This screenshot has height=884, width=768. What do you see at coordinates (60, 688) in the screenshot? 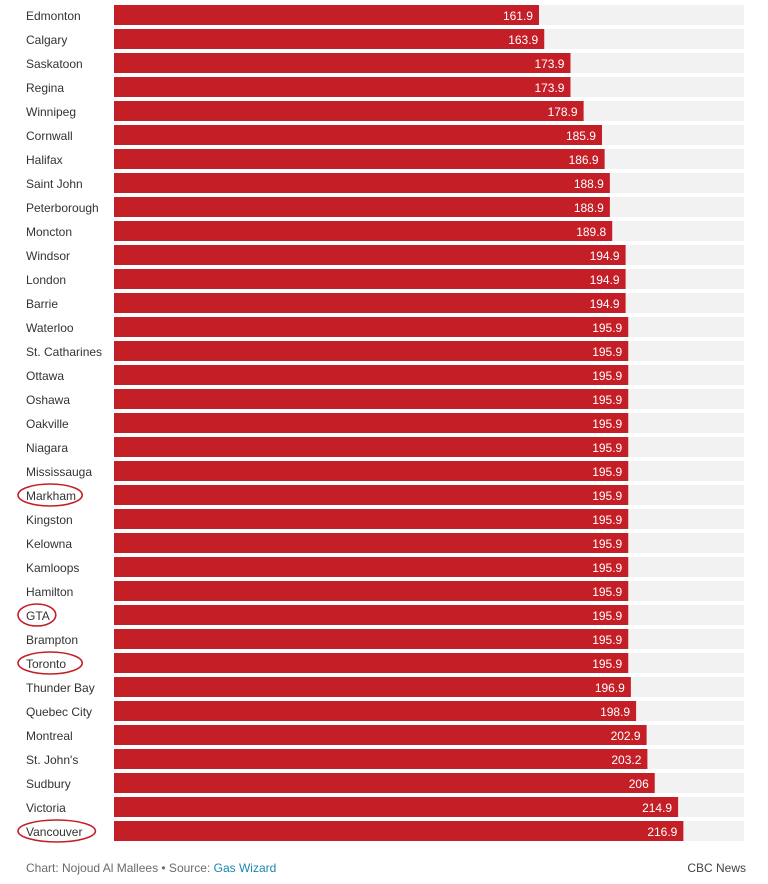
I see `category-label-thunder-bay: Thunder Bay` at bounding box center [60, 688].